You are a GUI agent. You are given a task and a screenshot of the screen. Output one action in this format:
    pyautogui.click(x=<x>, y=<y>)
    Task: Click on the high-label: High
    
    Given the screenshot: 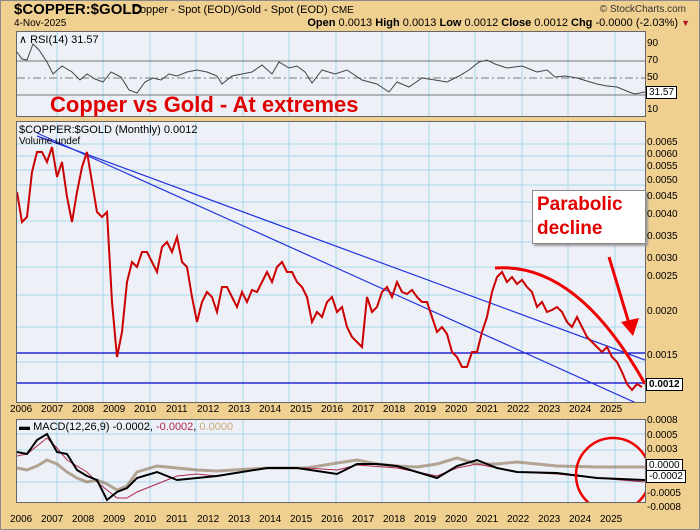 What is the action you would take?
    pyautogui.click(x=387, y=23)
    